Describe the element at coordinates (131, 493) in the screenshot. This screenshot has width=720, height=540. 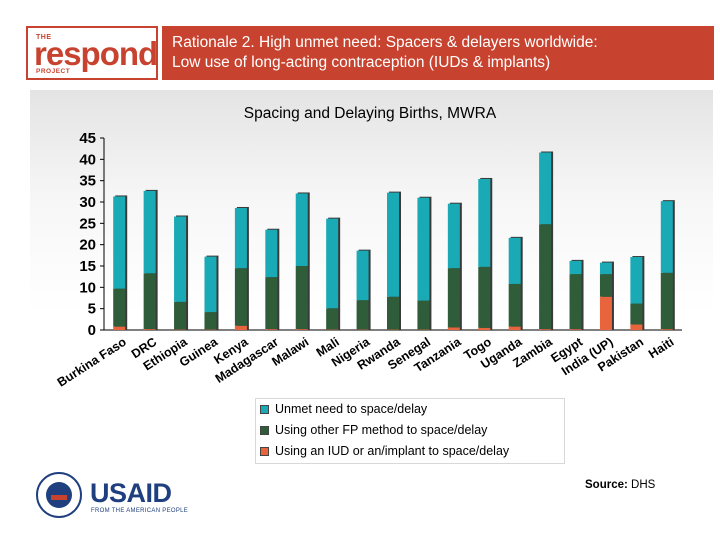
I see `usaid-name: USAID` at that location.